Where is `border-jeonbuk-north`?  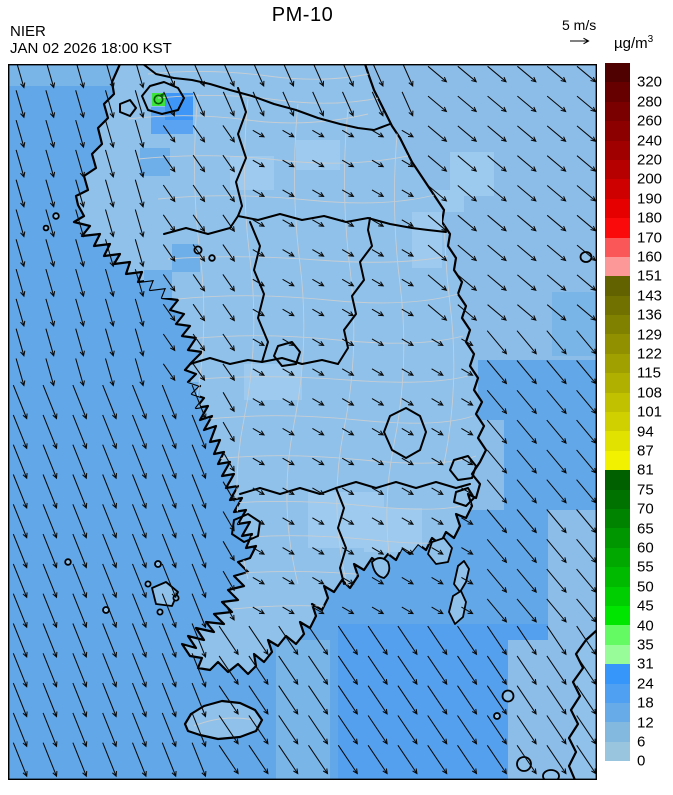 border-jeonbuk-north is located at coordinates (264, 361).